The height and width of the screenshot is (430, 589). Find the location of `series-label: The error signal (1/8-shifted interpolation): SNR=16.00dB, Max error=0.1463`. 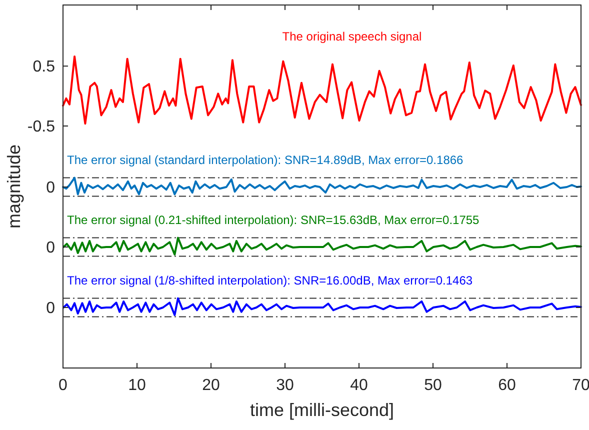

series-label: The error signal (1/8-shifted interpolation): SNR=16.00dB, Max error=0.1463 is located at coordinates (270, 280).